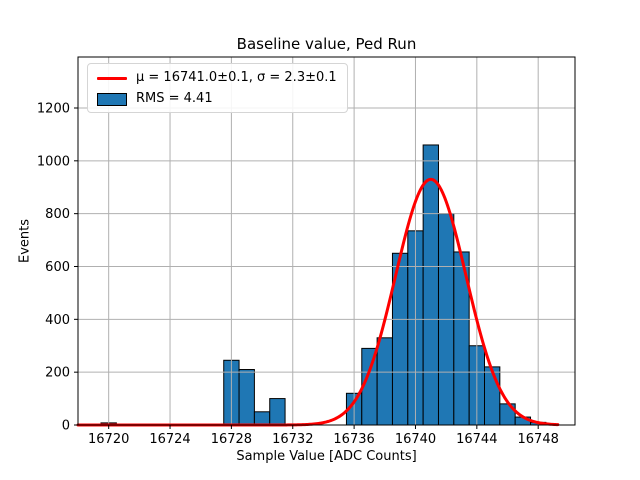 Image resolution: width=640 pixels, height=480 pixels. I want to click on y-tick-label: 400, so click(57, 320).